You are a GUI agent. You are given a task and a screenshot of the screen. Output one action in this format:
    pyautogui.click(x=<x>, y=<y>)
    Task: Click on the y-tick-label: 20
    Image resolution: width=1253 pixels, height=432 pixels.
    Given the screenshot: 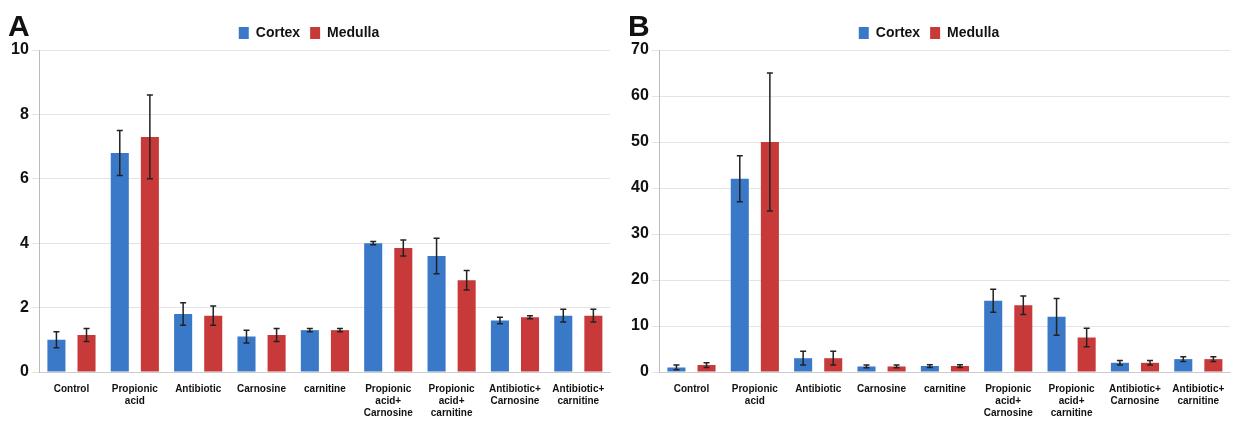 What is the action you would take?
    pyautogui.click(x=640, y=279)
    